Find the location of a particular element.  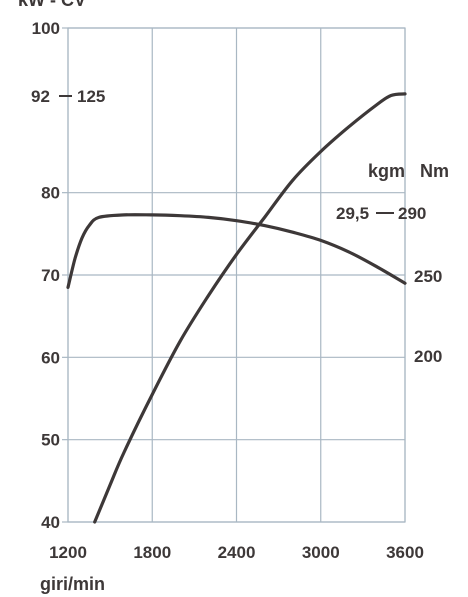

x-tick-3600: 3600 is located at coordinates (405, 552).